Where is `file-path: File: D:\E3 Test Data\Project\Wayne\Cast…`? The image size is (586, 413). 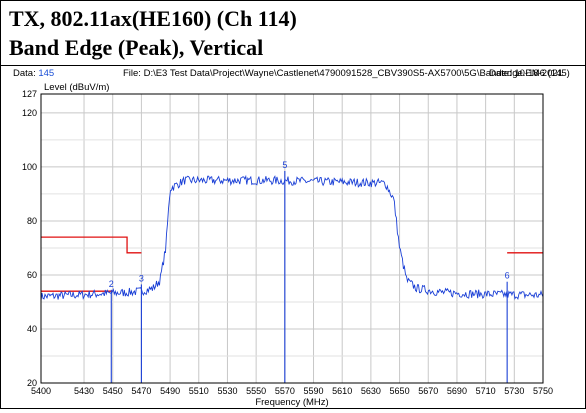
file-path: File: D:\E3 Test Data\Project\Wayne\Cast… is located at coordinates (346, 73).